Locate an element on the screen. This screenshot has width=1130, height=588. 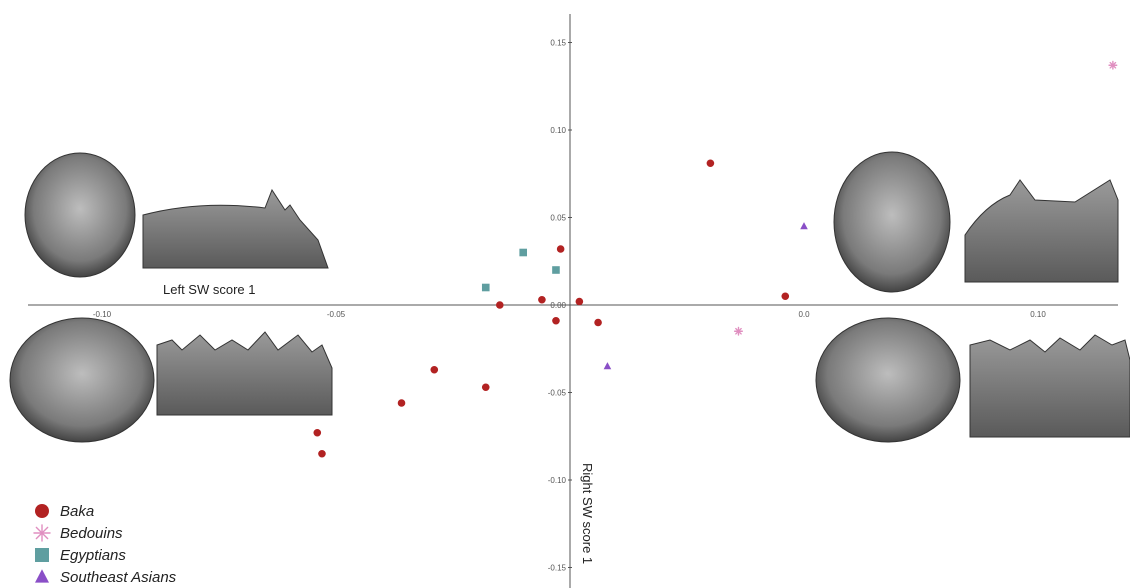
y-tick-label: 0.10 is located at coordinates (558, 130).